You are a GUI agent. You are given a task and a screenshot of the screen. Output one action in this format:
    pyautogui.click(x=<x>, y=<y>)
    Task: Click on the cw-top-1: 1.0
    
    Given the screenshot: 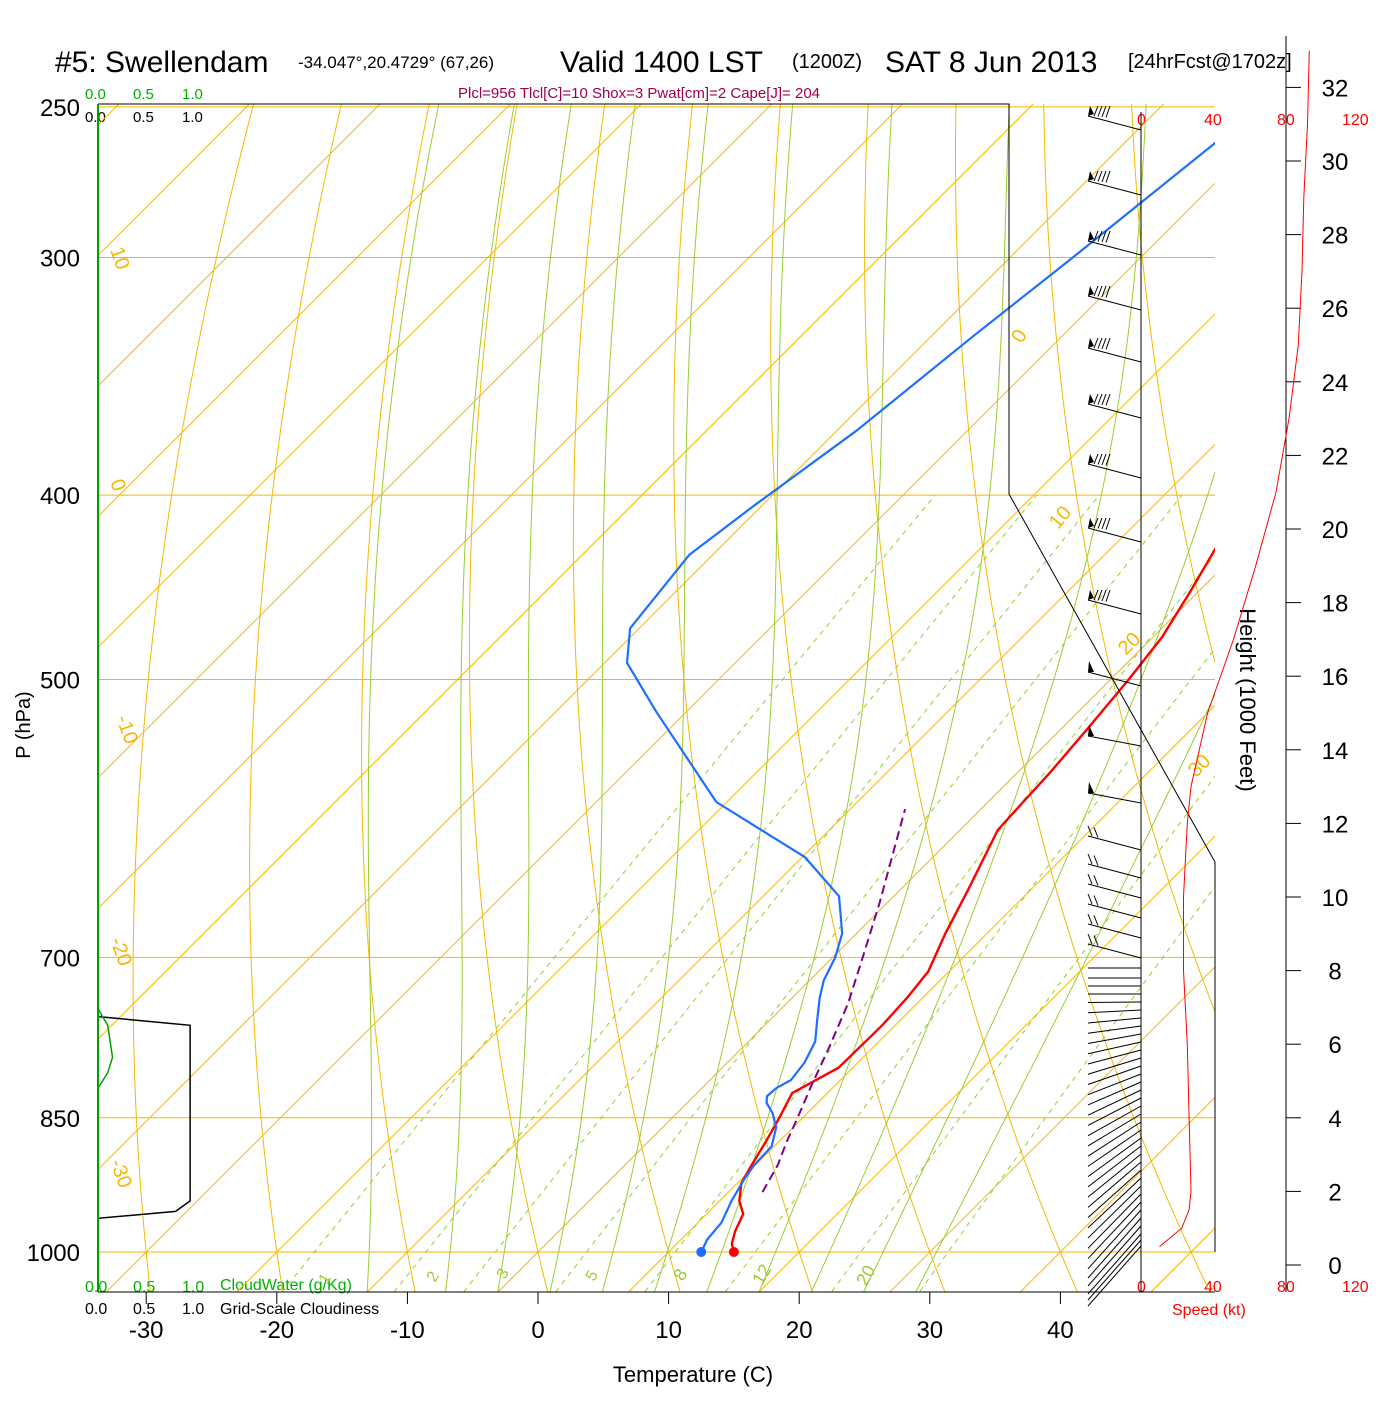 What is the action you would take?
    pyautogui.click(x=192, y=94)
    